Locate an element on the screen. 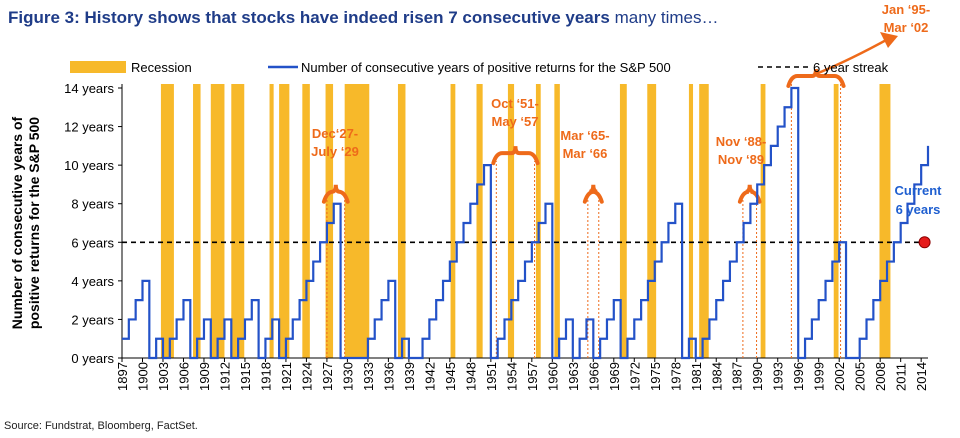 The height and width of the screenshot is (438, 960). x-tick-label: 1903 is located at coordinates (163, 376).